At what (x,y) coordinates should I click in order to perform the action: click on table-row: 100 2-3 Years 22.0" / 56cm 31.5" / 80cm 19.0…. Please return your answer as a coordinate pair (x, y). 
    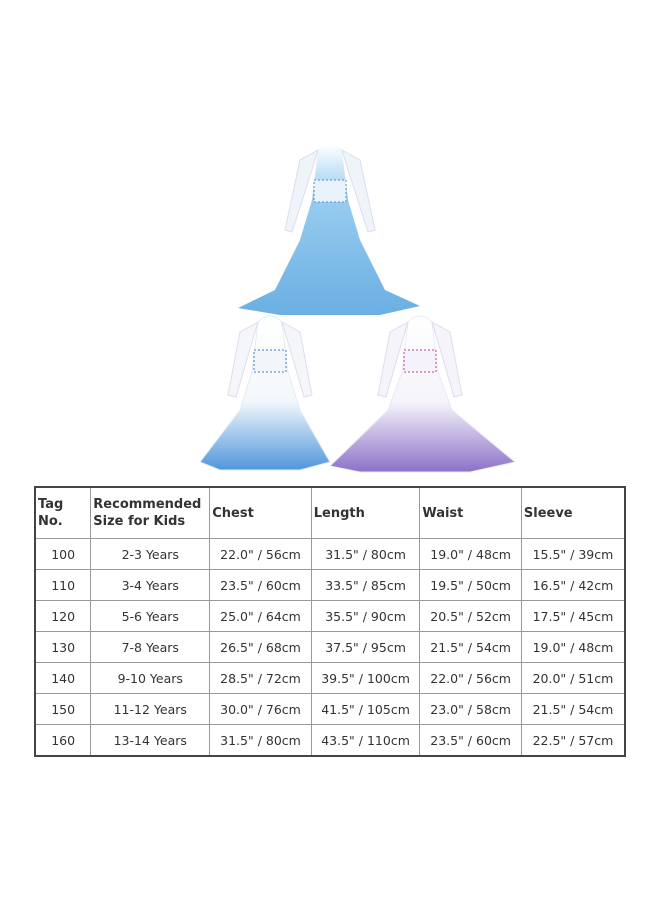
    Looking at the image, I should click on (330, 554).